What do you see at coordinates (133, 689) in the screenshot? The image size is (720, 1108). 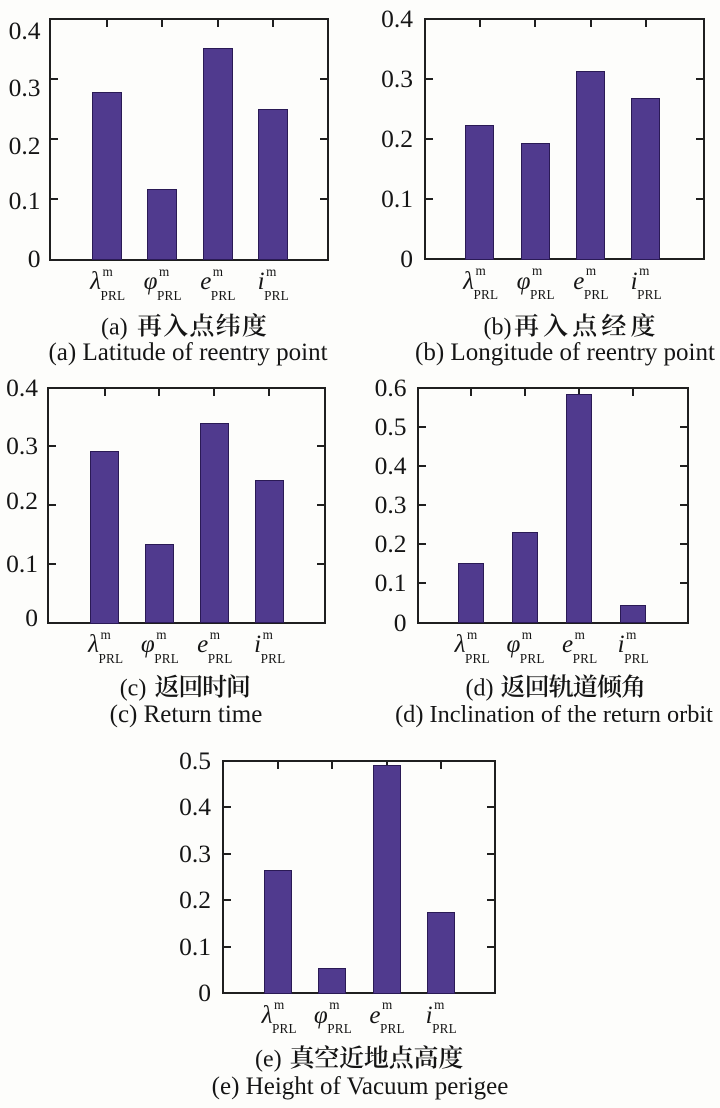 I see `svg-text: (c)` at bounding box center [133, 689].